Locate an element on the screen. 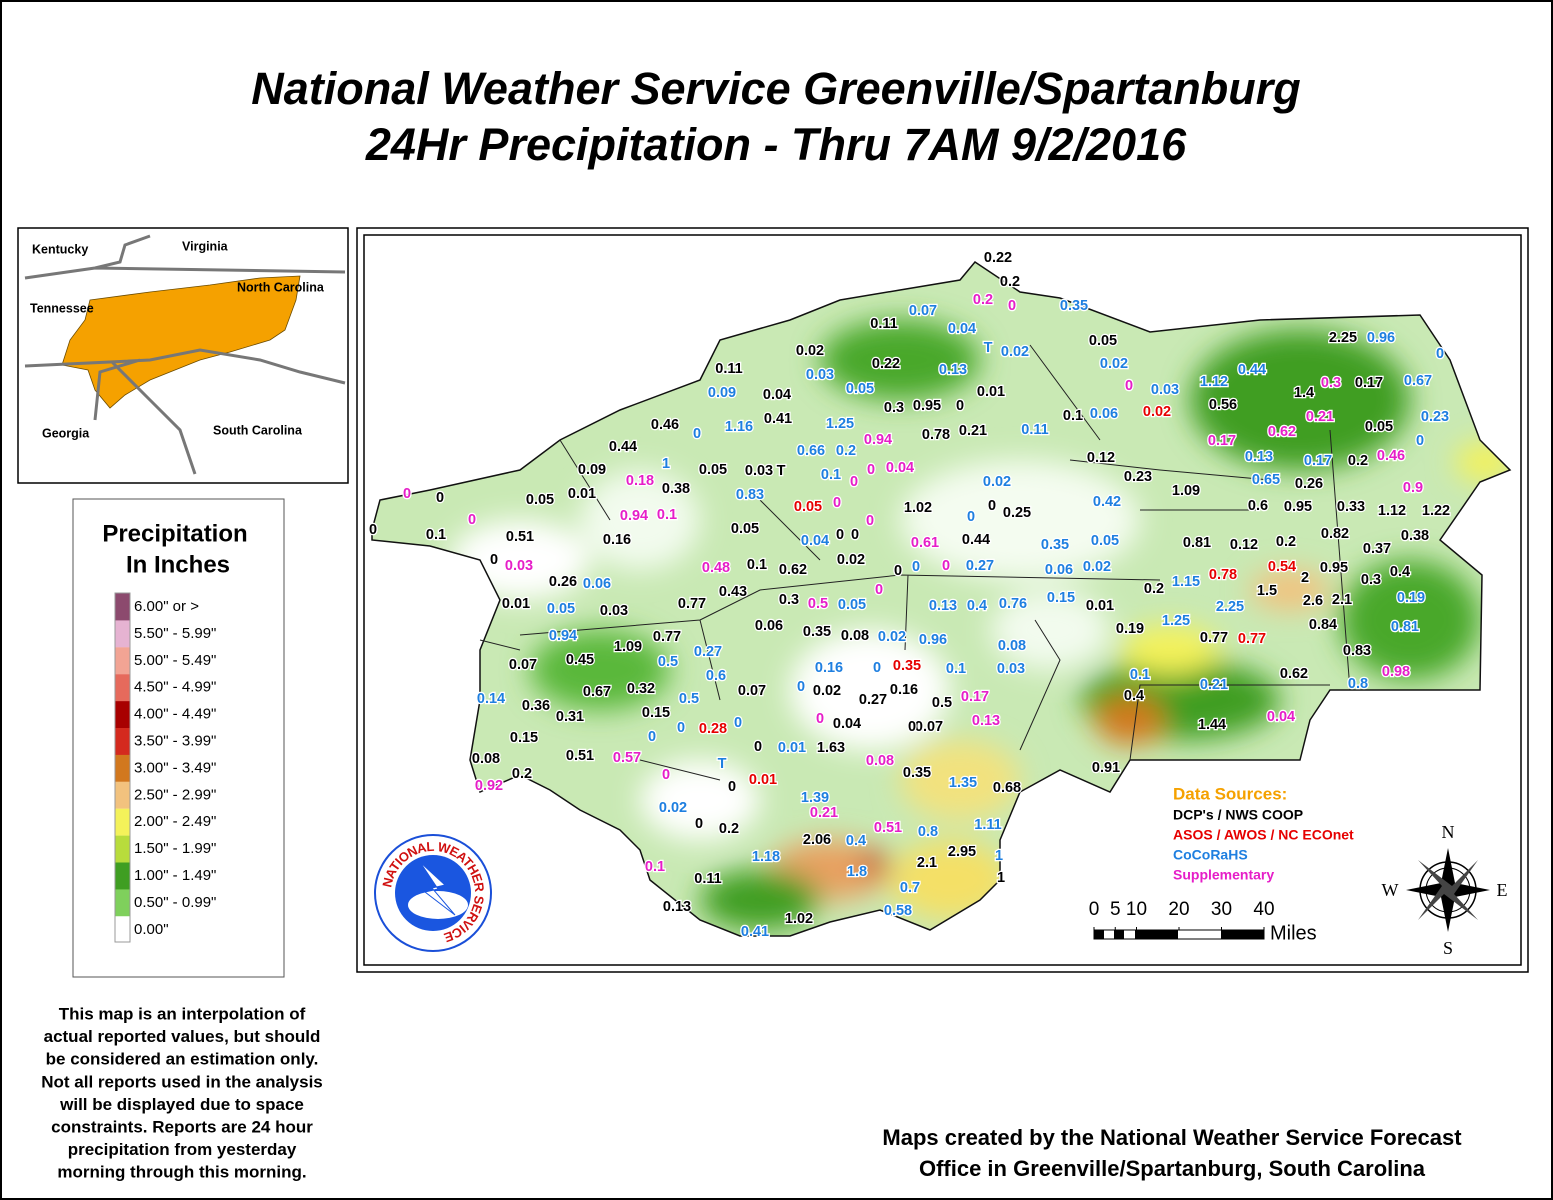 Image resolution: width=1553 pixels, height=1200 pixels. station-report: 0.22 is located at coordinates (886, 364).